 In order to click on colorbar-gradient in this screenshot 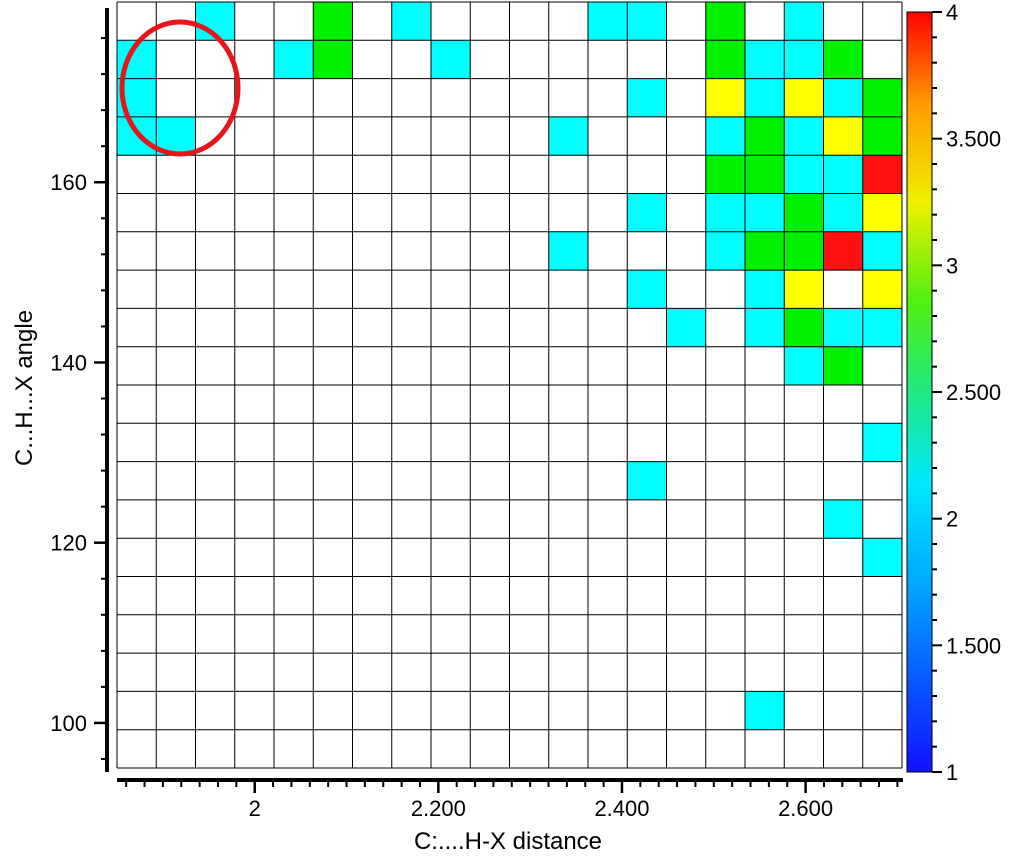, I will do `click(919, 392)`.